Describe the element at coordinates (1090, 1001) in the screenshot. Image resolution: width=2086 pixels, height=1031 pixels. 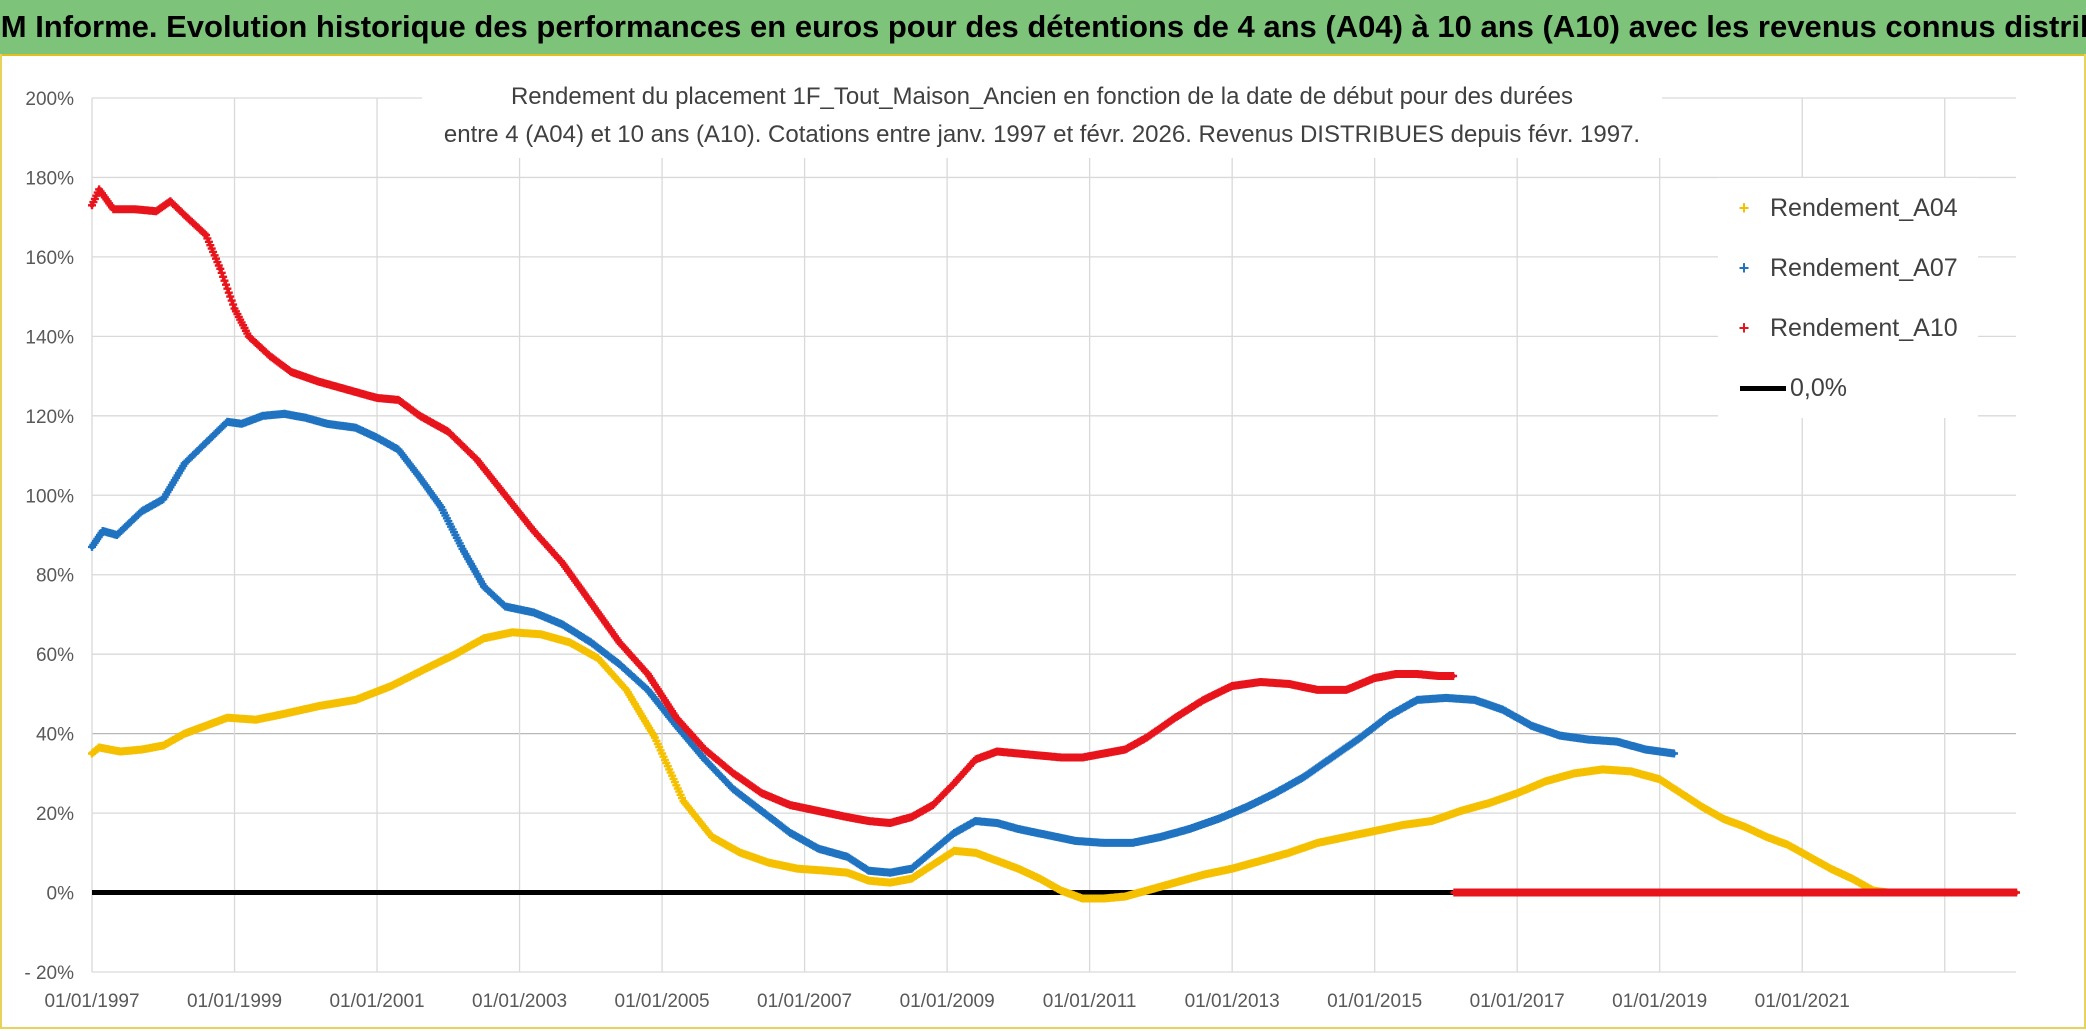
I see `x-tick-label: 01/01/2011` at that location.